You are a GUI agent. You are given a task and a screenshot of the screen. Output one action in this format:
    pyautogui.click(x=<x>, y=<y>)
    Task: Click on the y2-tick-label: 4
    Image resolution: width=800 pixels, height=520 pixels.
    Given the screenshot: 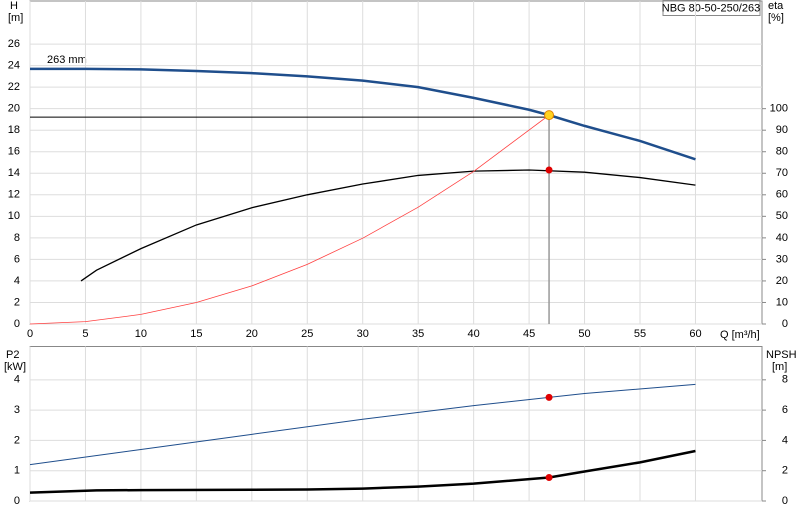 What is the action you would take?
    pyautogui.click(x=785, y=440)
    